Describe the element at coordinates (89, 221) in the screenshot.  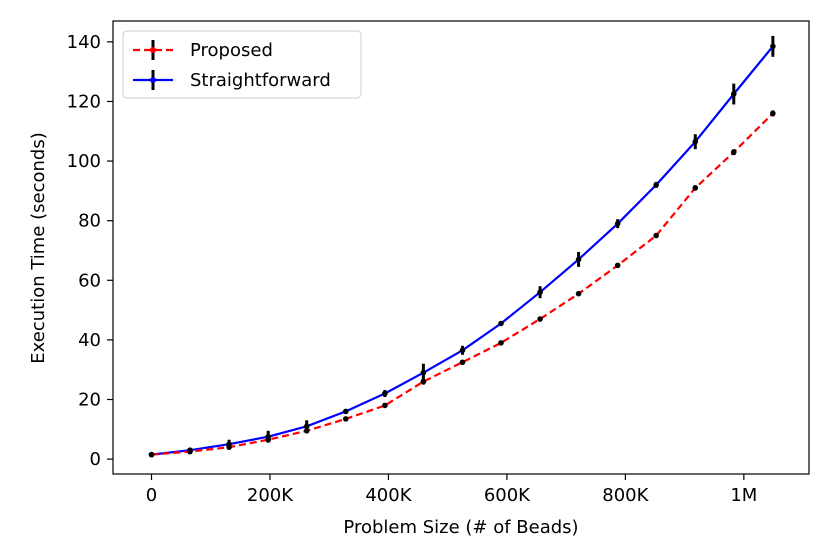
I see `y-tick-label: 80` at that location.